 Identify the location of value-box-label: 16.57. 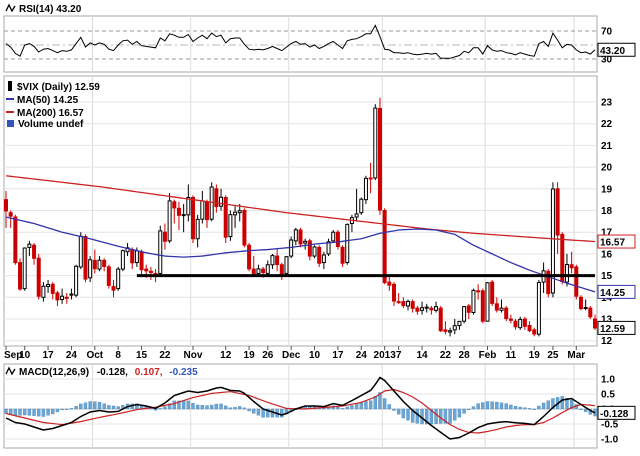
(612, 243).